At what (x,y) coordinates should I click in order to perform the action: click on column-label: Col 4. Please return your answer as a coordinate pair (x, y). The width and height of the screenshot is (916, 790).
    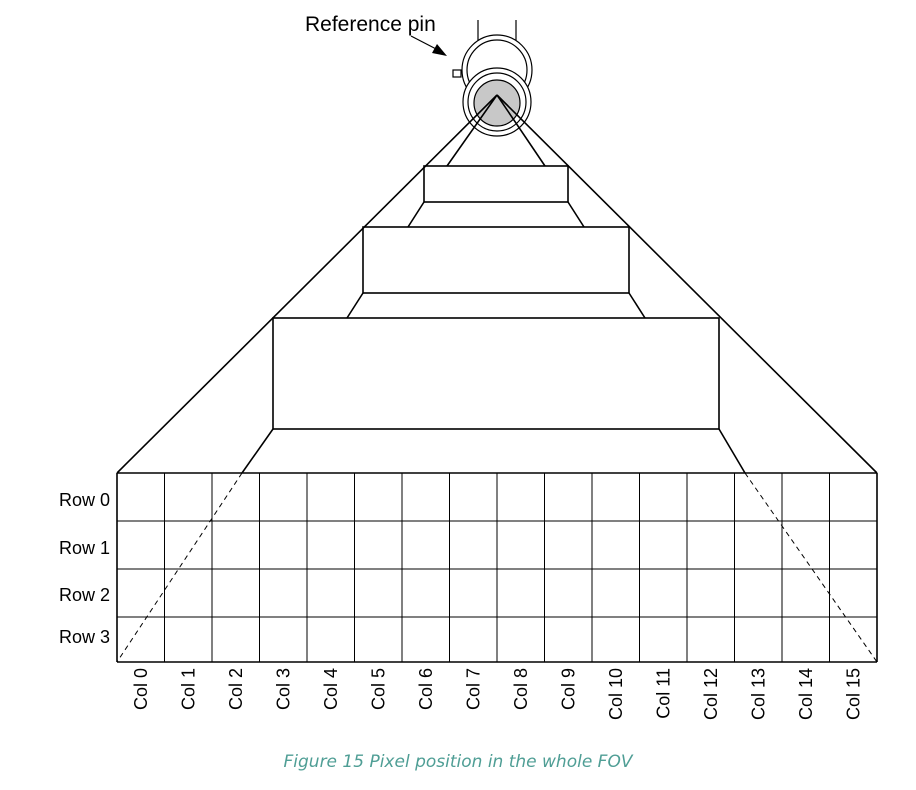
    Looking at the image, I should click on (331, 689).